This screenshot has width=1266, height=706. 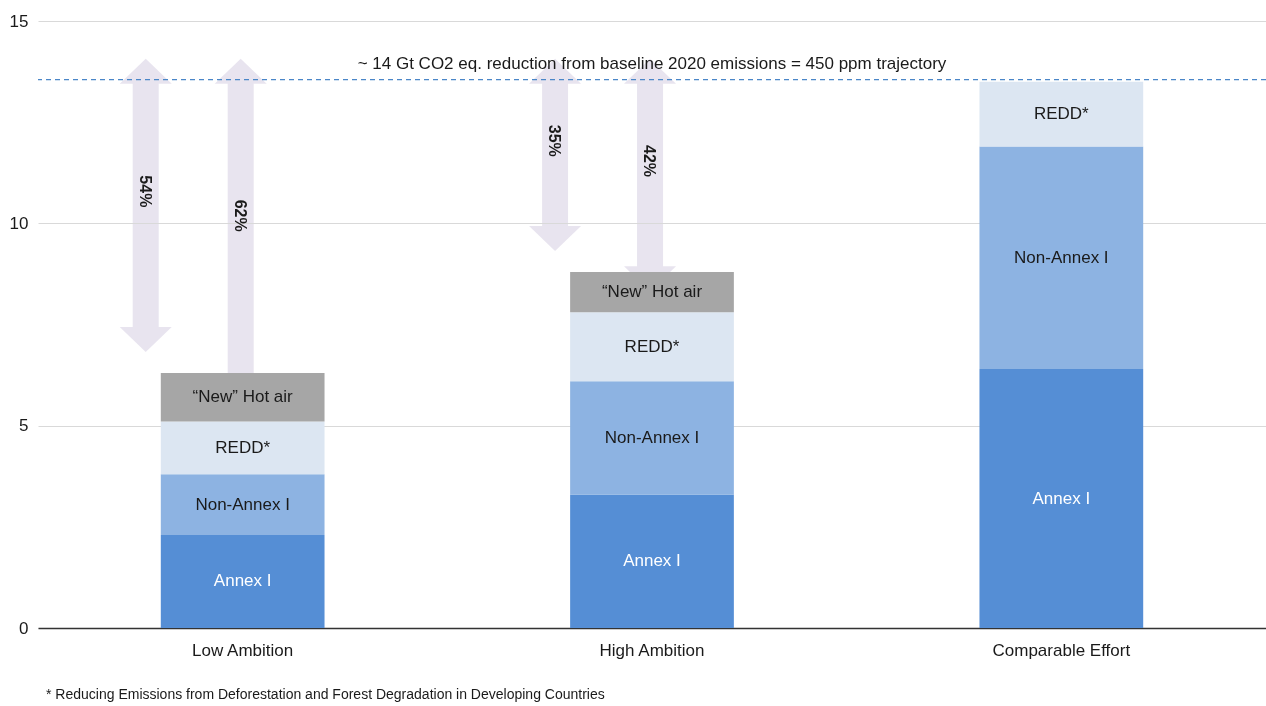 I want to click on series-label: Annex I, so click(x=242, y=581).